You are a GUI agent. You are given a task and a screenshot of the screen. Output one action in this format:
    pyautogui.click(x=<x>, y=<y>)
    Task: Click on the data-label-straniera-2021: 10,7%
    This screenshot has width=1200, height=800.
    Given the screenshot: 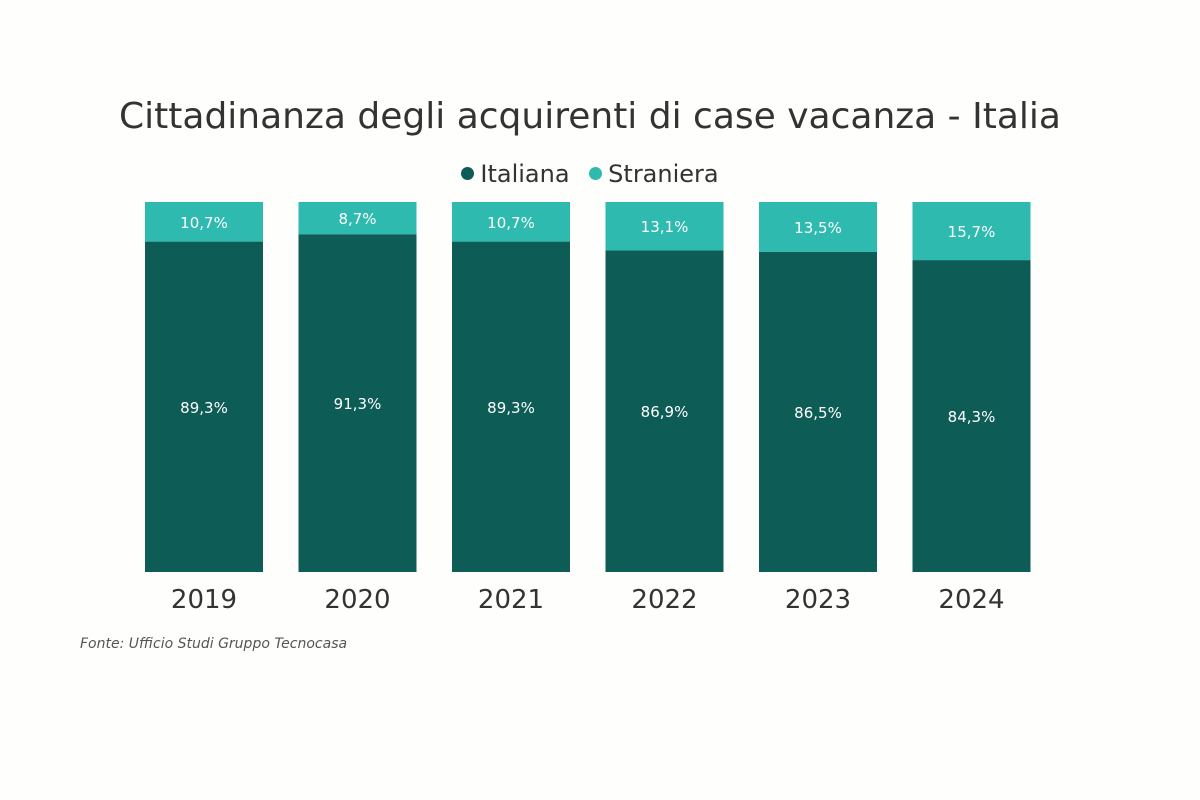 What is the action you would take?
    pyautogui.click(x=511, y=223)
    